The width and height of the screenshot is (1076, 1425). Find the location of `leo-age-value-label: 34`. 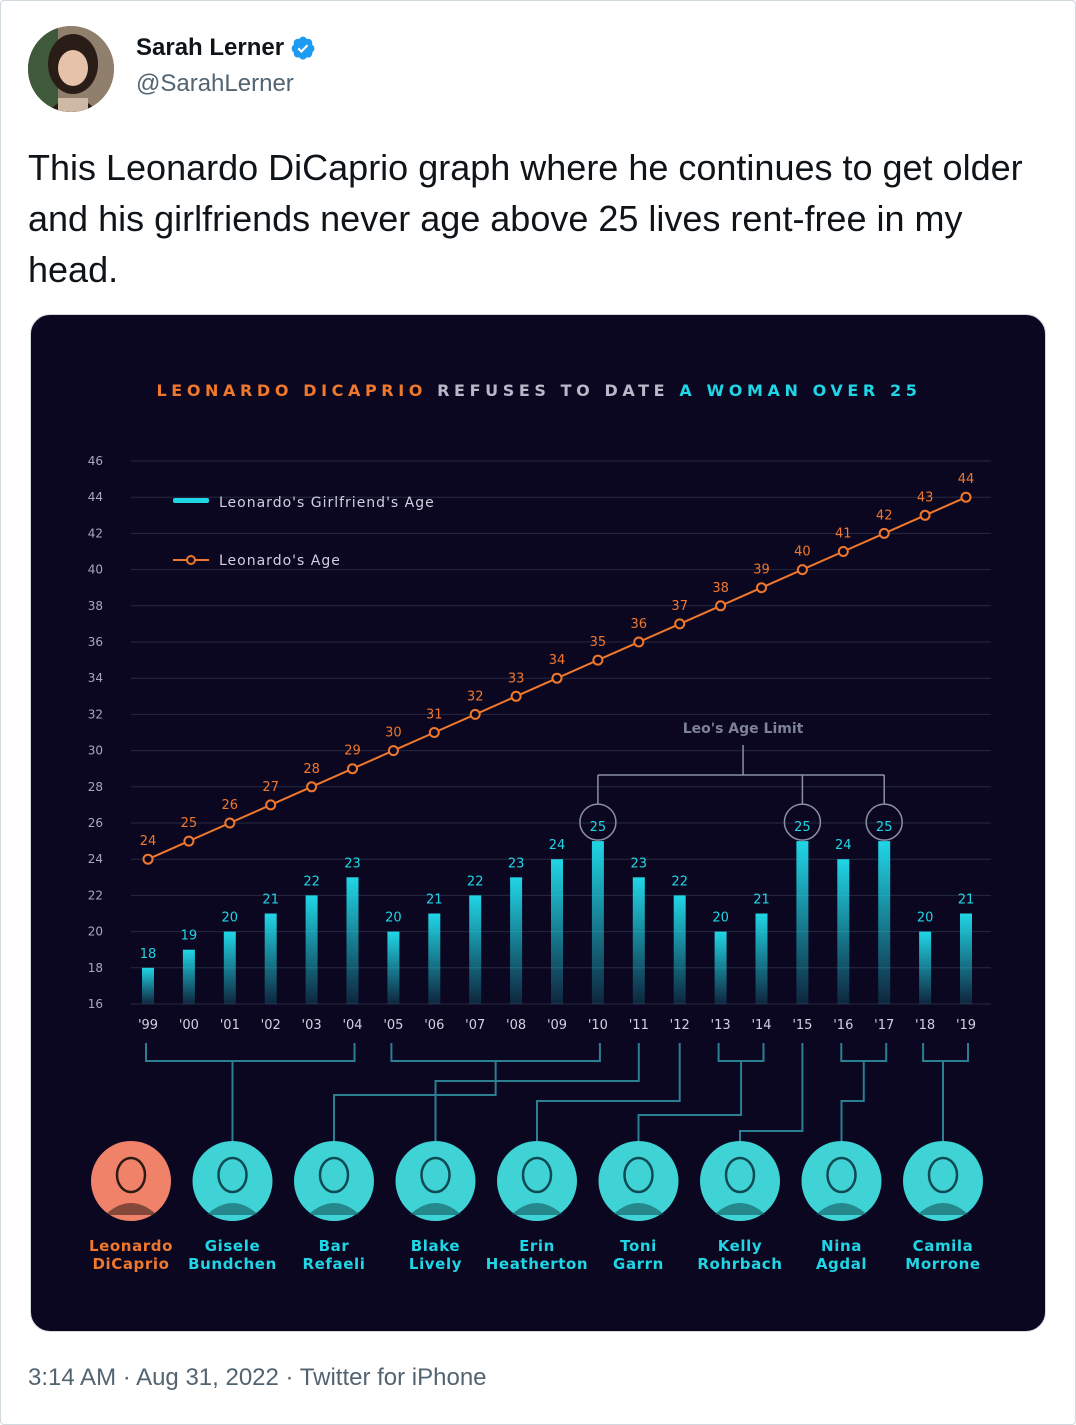

leo-age-value-label: 34 is located at coordinates (557, 660).